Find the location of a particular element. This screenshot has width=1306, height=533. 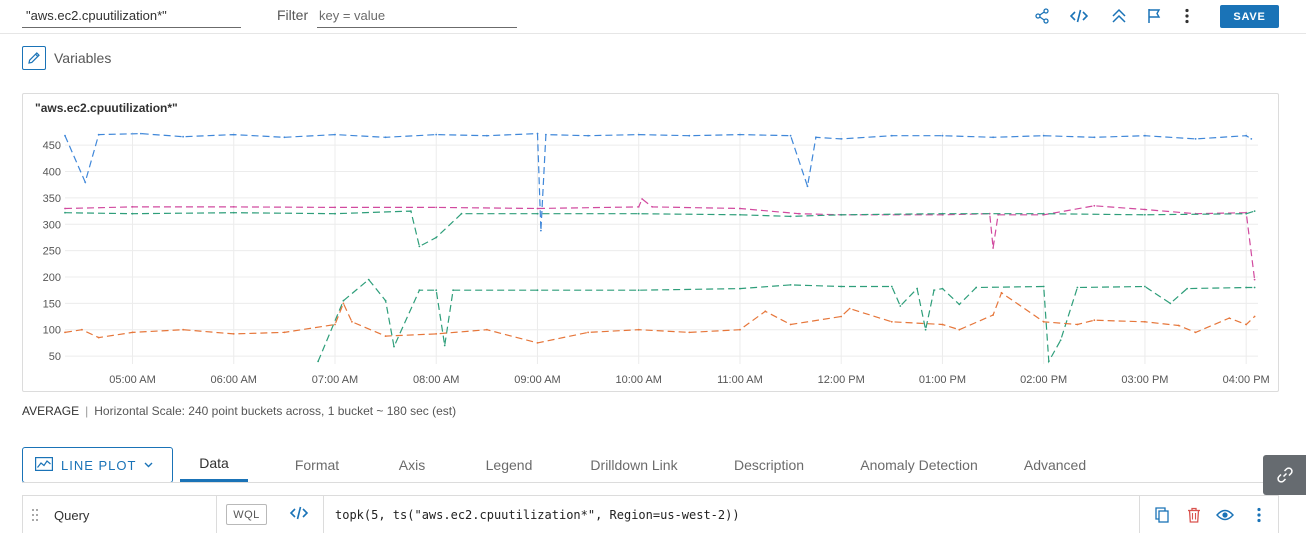

x-tick-label: 10:00 AM is located at coordinates (638, 380).